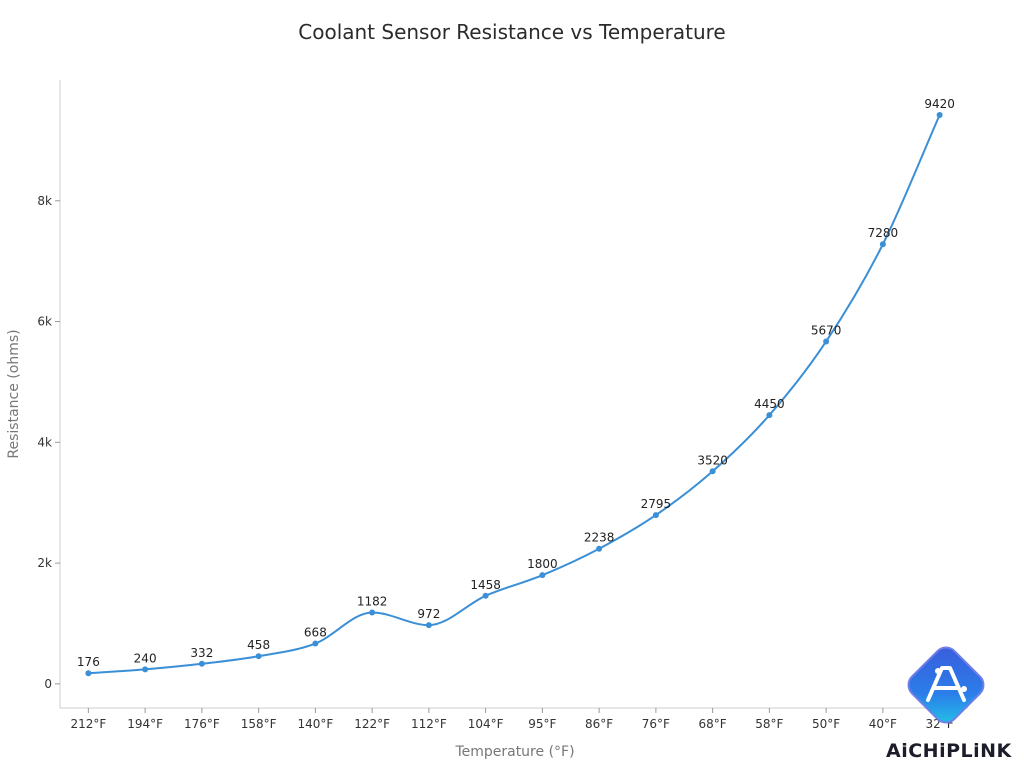 Image resolution: width=1024 pixels, height=768 pixels. I want to click on x-tick-label: 58°F, so click(769, 724).